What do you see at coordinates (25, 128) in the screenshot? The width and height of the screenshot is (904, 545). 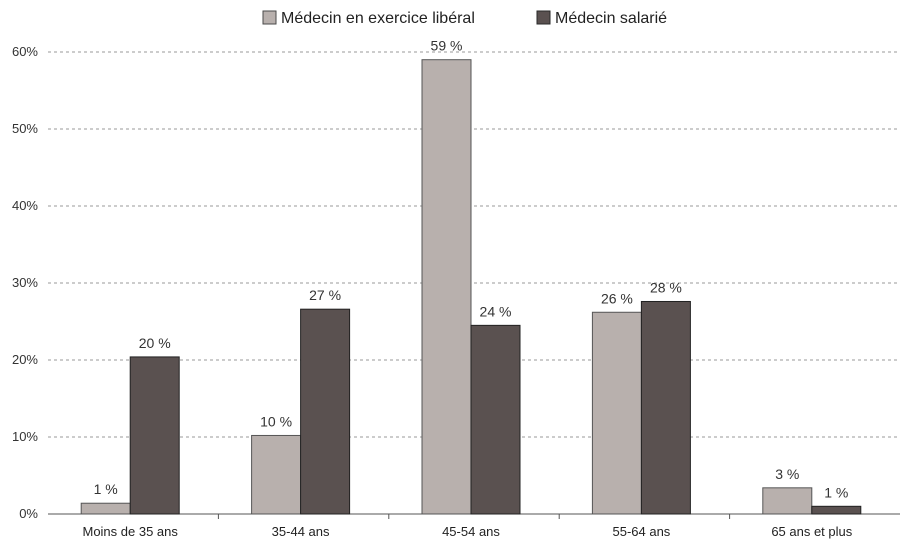 I see `y-tick-label: 50%` at bounding box center [25, 128].